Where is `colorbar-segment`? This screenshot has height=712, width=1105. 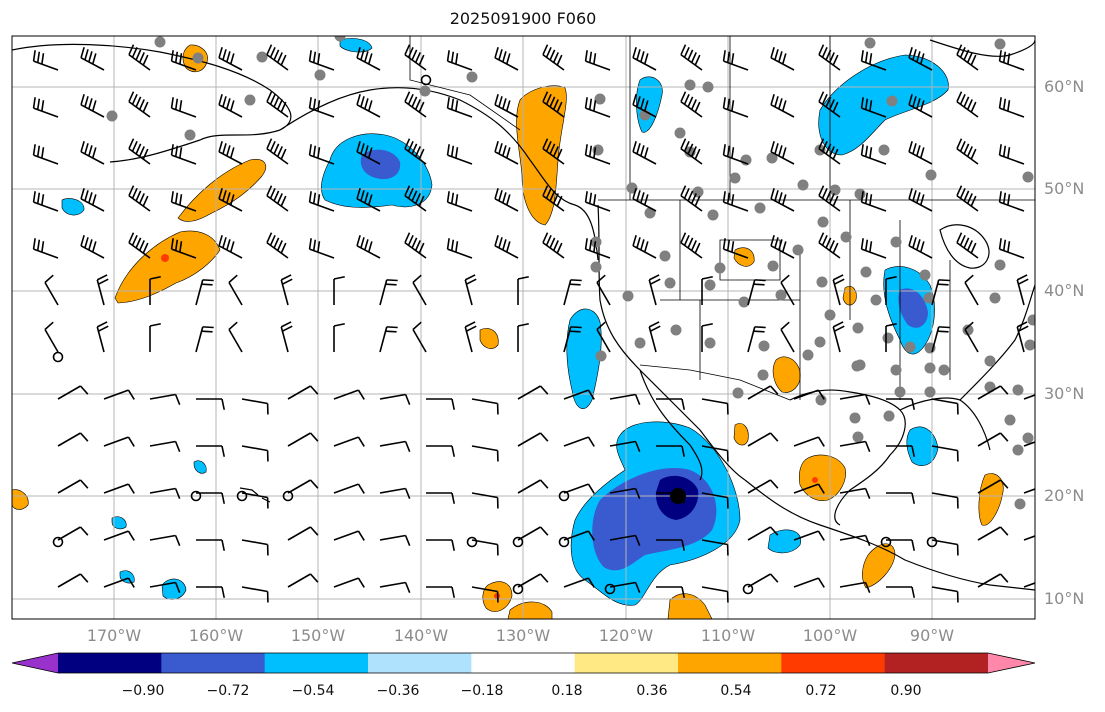
colorbar-segment is located at coordinates (316, 663).